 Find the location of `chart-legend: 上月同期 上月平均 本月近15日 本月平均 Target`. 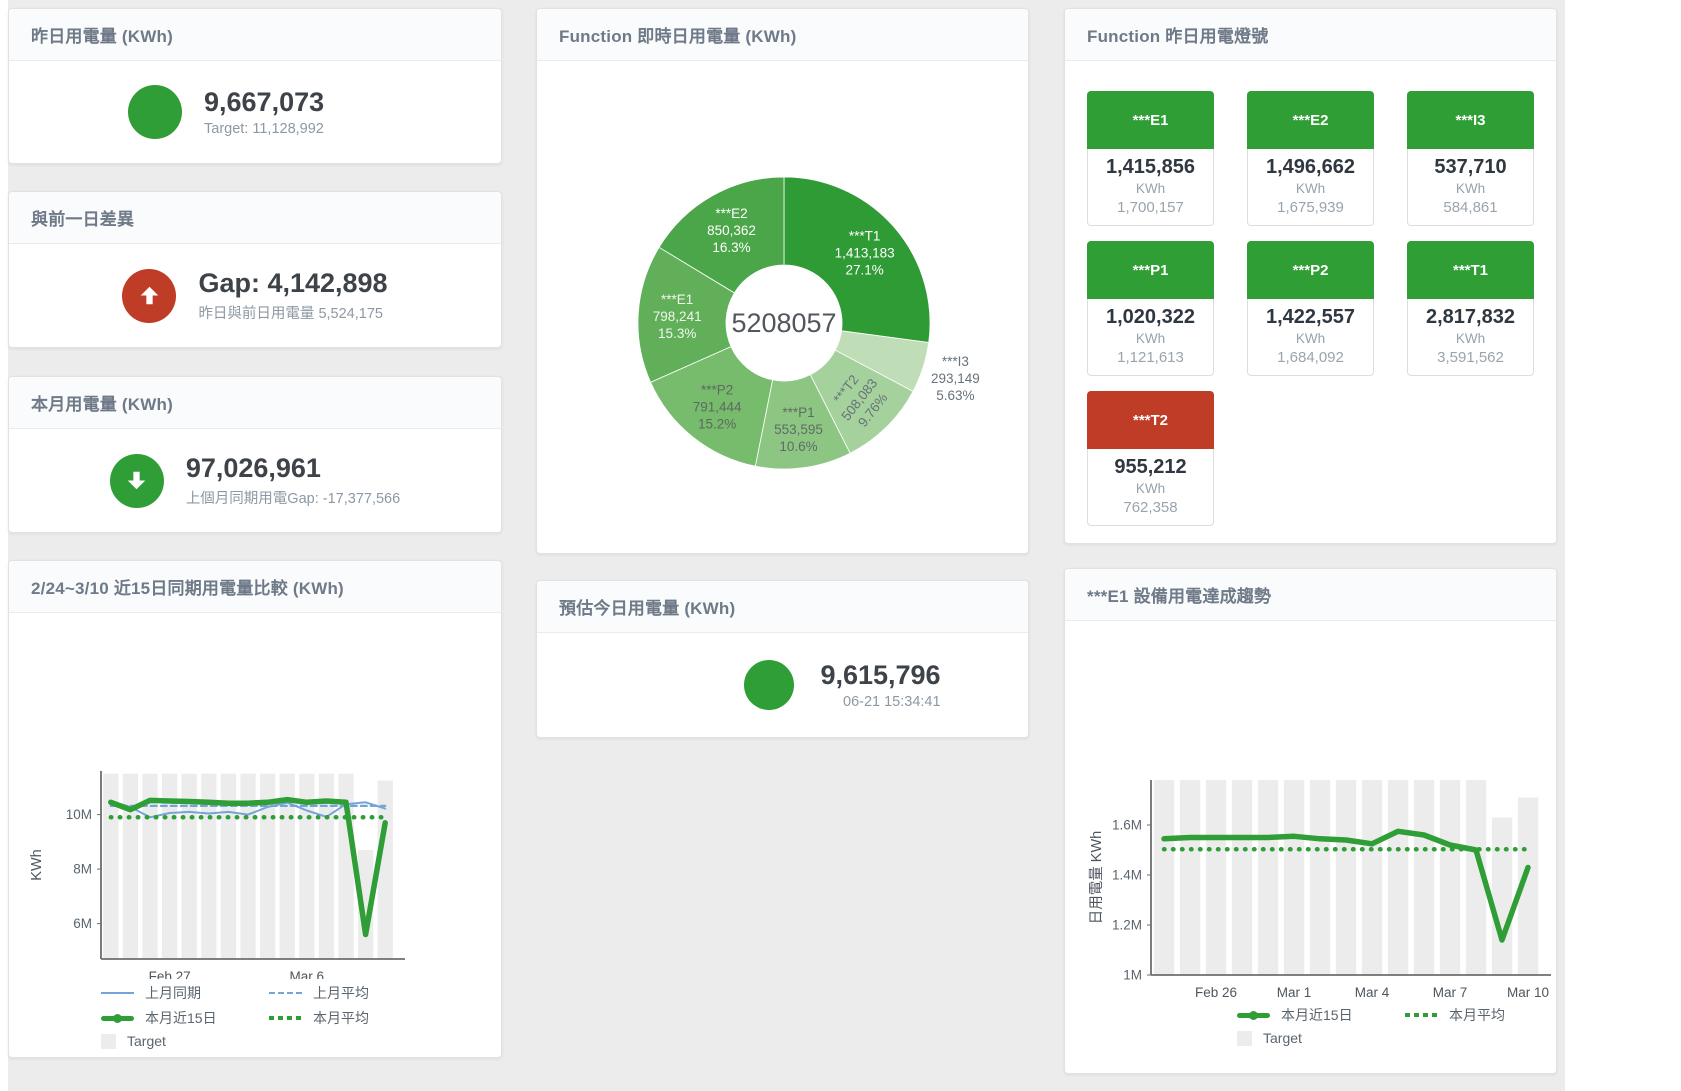

chart-legend: 上月同期 上月平均 本月近15日 本月平均 Target is located at coordinates (301, 1016).